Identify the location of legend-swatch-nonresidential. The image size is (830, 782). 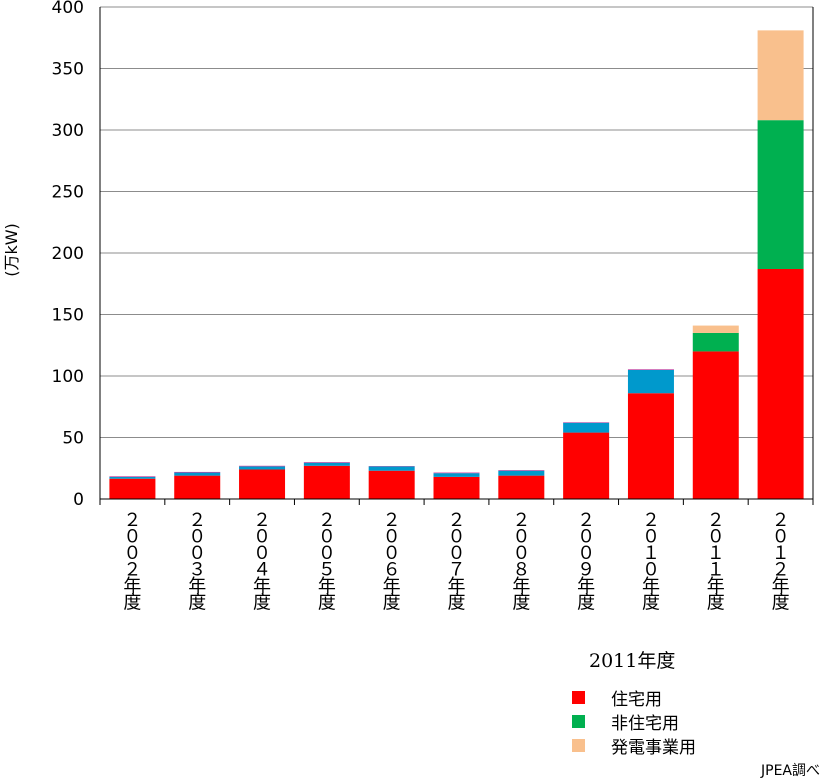
(578, 721).